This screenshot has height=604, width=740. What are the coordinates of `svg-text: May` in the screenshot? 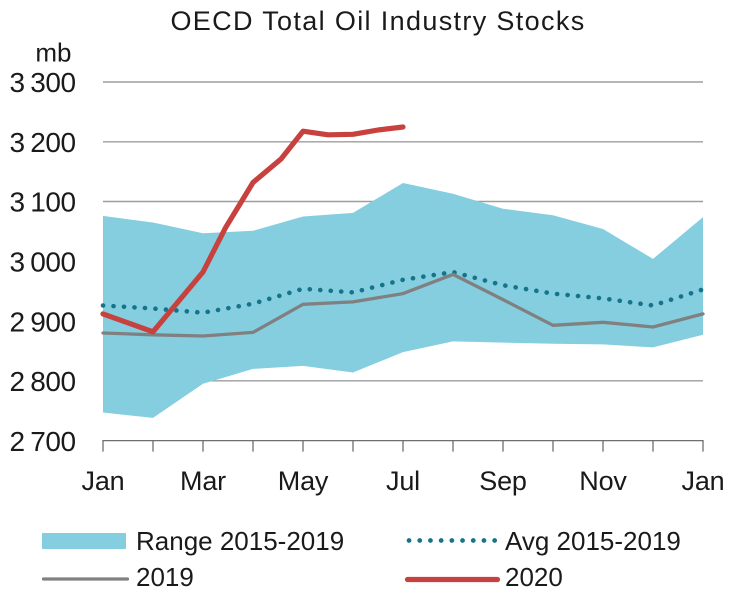 It's located at (303, 481).